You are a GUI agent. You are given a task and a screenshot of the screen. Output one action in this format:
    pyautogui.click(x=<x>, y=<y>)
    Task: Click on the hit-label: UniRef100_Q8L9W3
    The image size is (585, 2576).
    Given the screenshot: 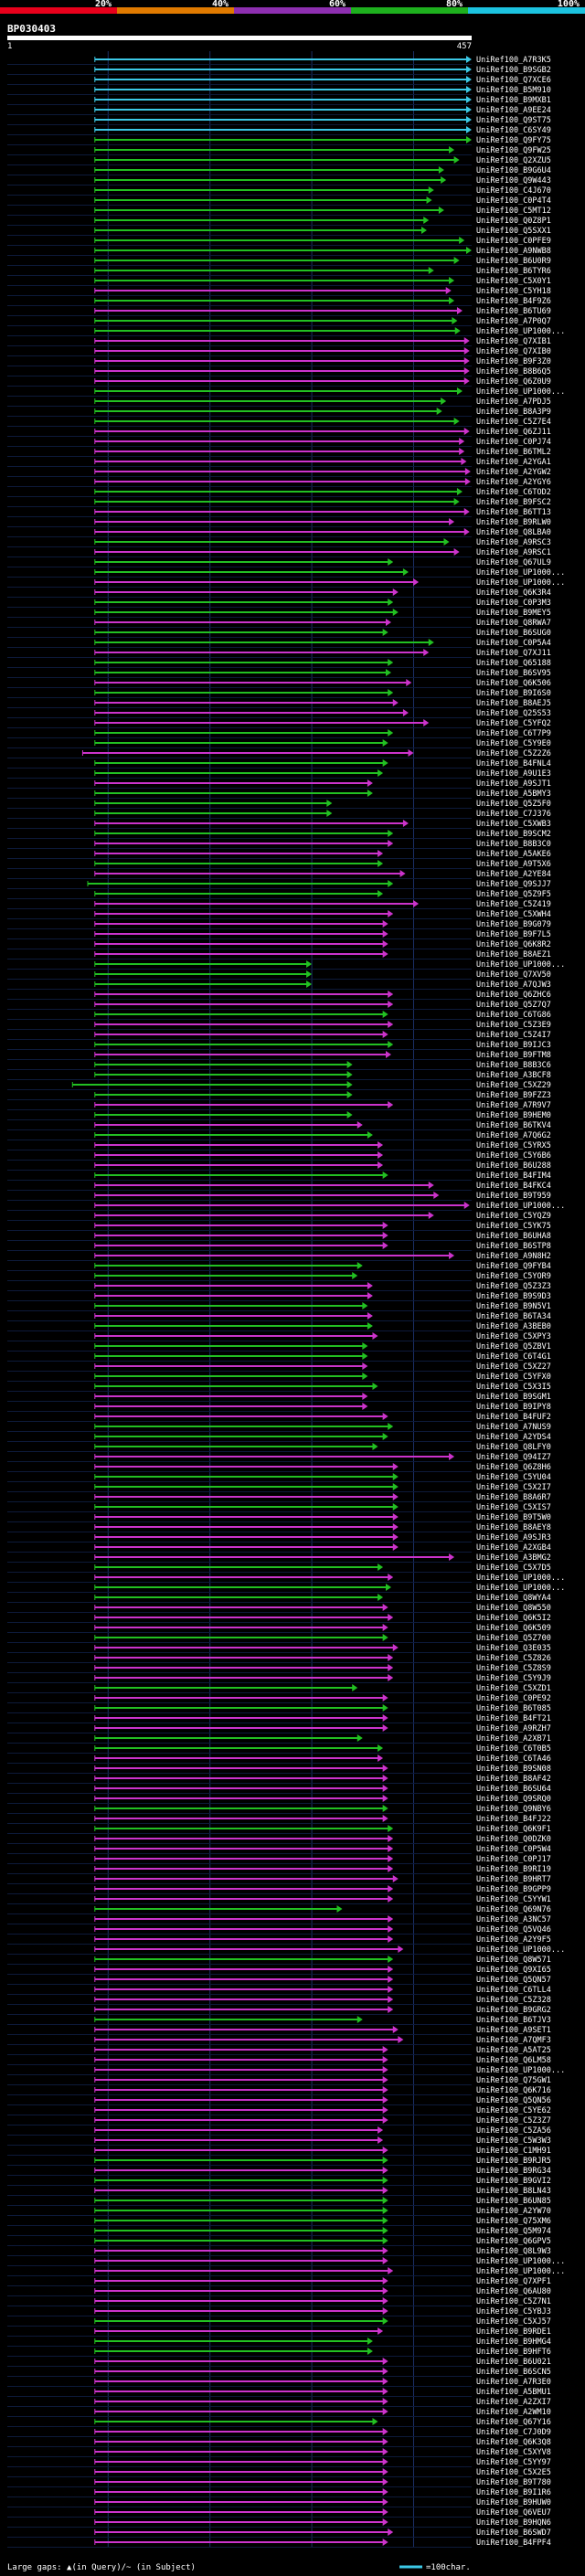 What is the action you would take?
    pyautogui.click(x=513, y=2251)
    